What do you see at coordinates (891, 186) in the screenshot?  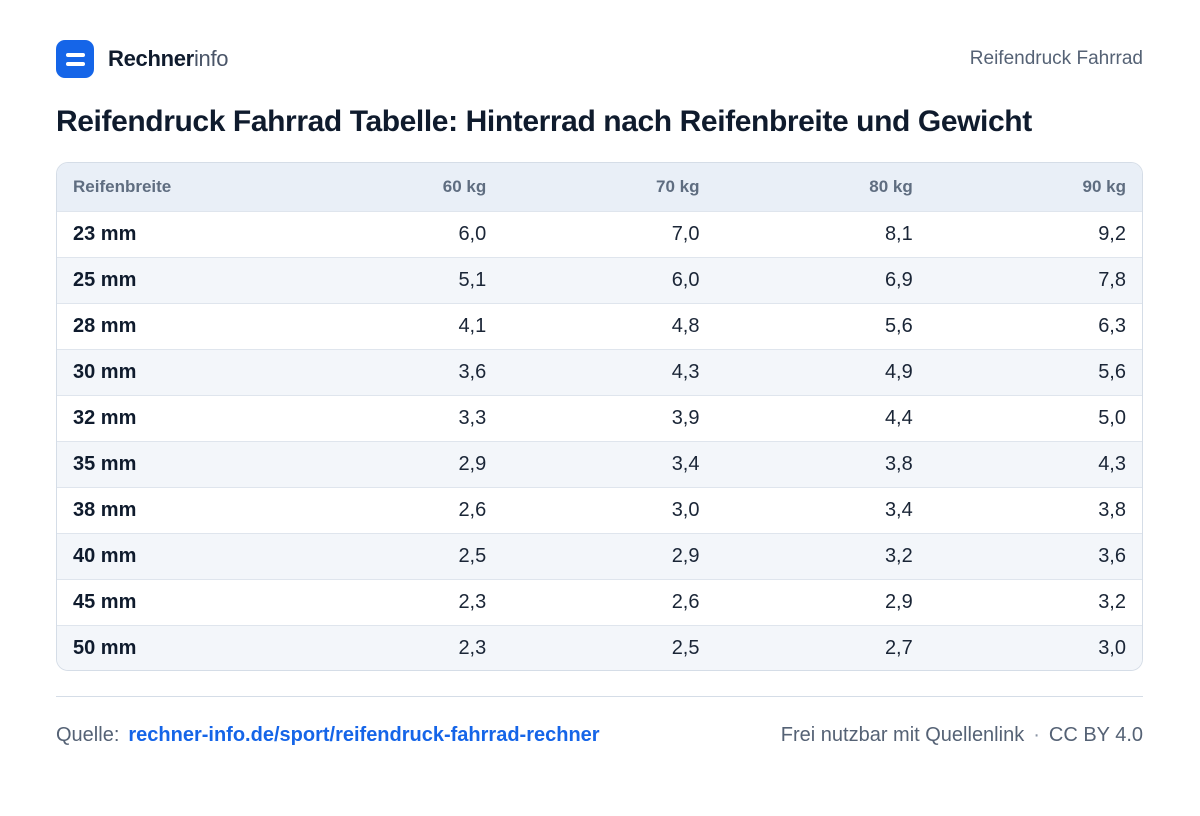 I see `column-header-80kg: 80 kg` at bounding box center [891, 186].